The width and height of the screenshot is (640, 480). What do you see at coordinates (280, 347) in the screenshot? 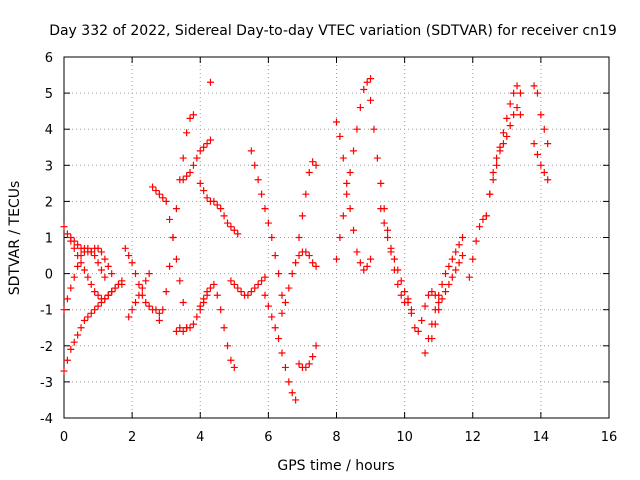
I see `series-arc-o` at bounding box center [280, 347].